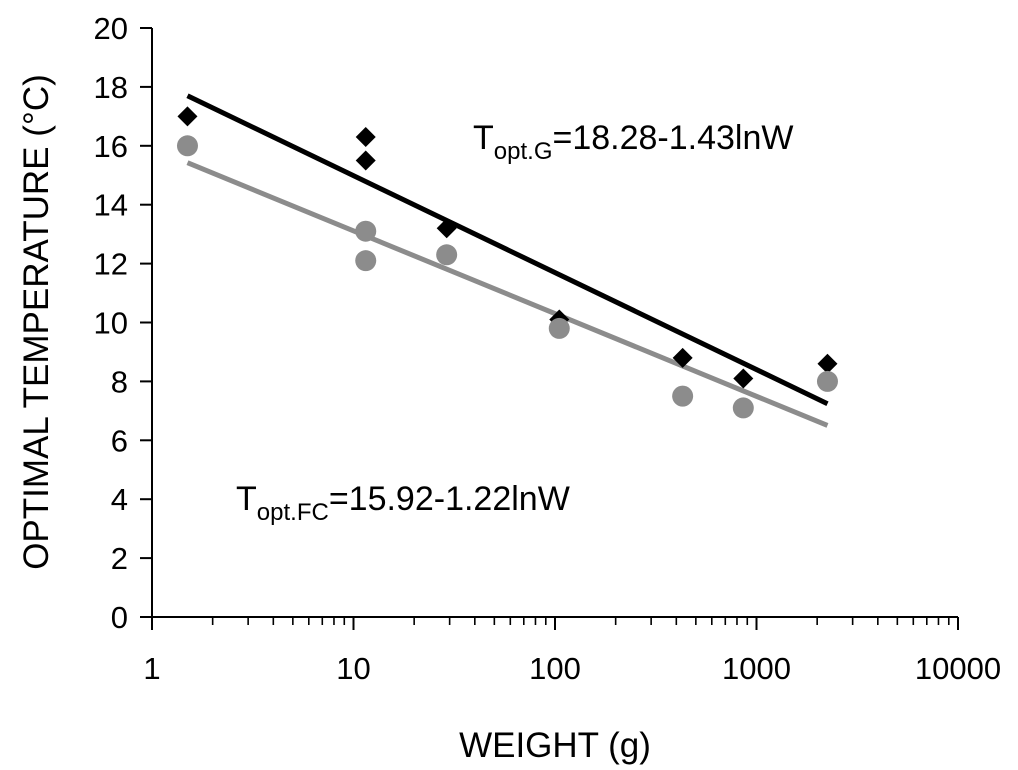 The width and height of the screenshot is (1018, 770). Describe the element at coordinates (111, 28) in the screenshot. I see `y-tick-label: 20` at that location.